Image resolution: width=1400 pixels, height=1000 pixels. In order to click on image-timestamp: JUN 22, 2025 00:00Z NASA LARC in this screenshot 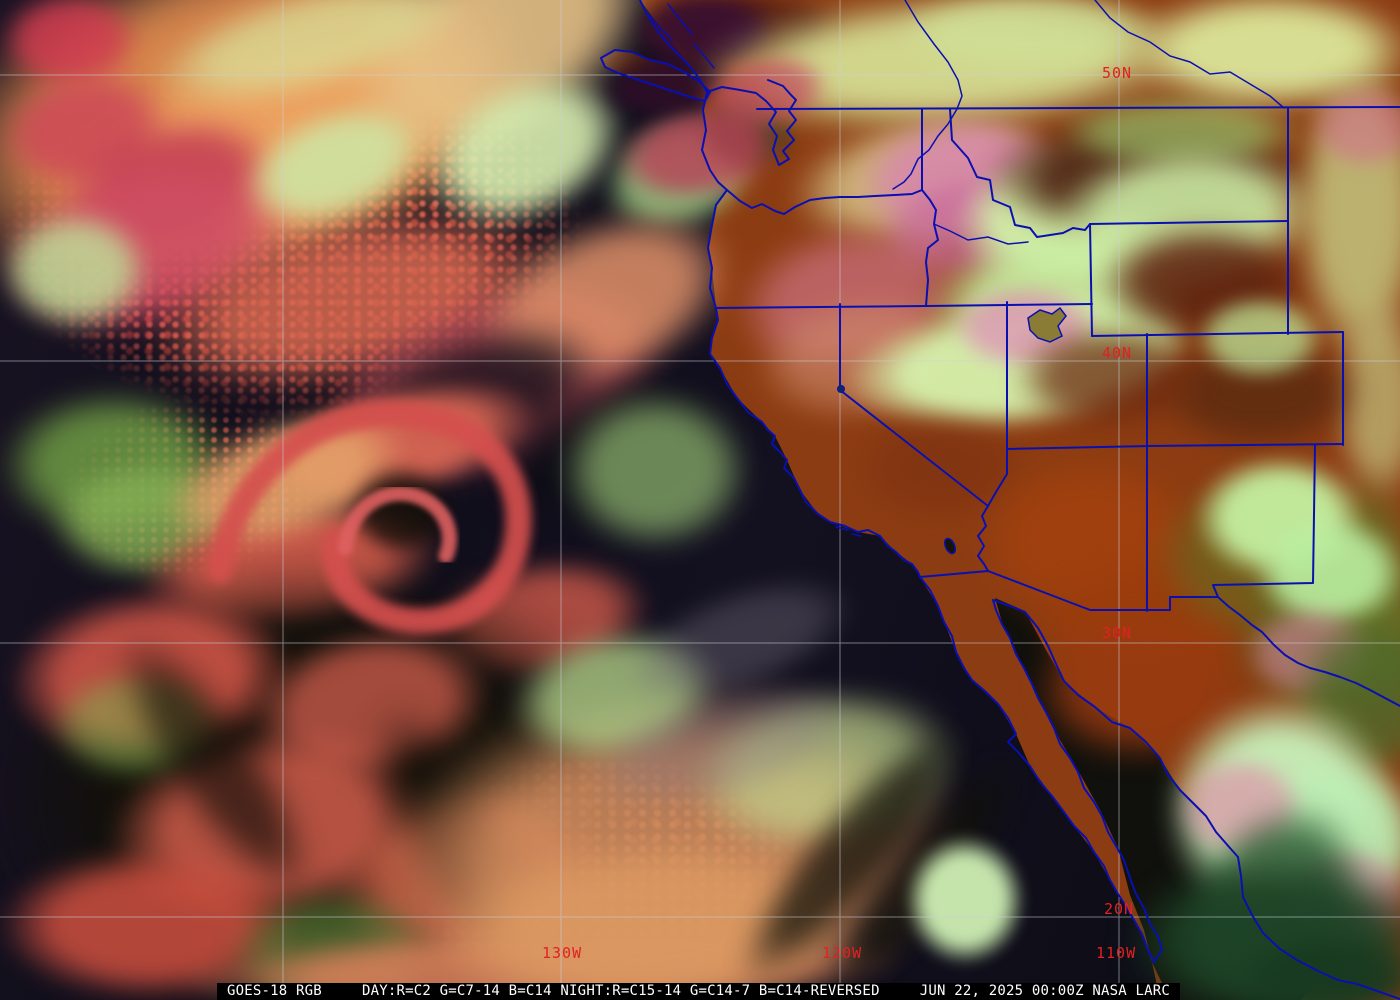, I will do `click(1044, 991)`.